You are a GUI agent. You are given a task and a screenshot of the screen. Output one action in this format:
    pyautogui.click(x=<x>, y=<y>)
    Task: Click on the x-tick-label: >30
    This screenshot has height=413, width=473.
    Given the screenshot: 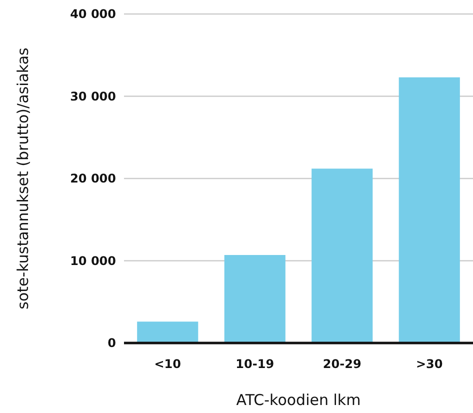 What is the action you would take?
    pyautogui.click(x=429, y=364)
    